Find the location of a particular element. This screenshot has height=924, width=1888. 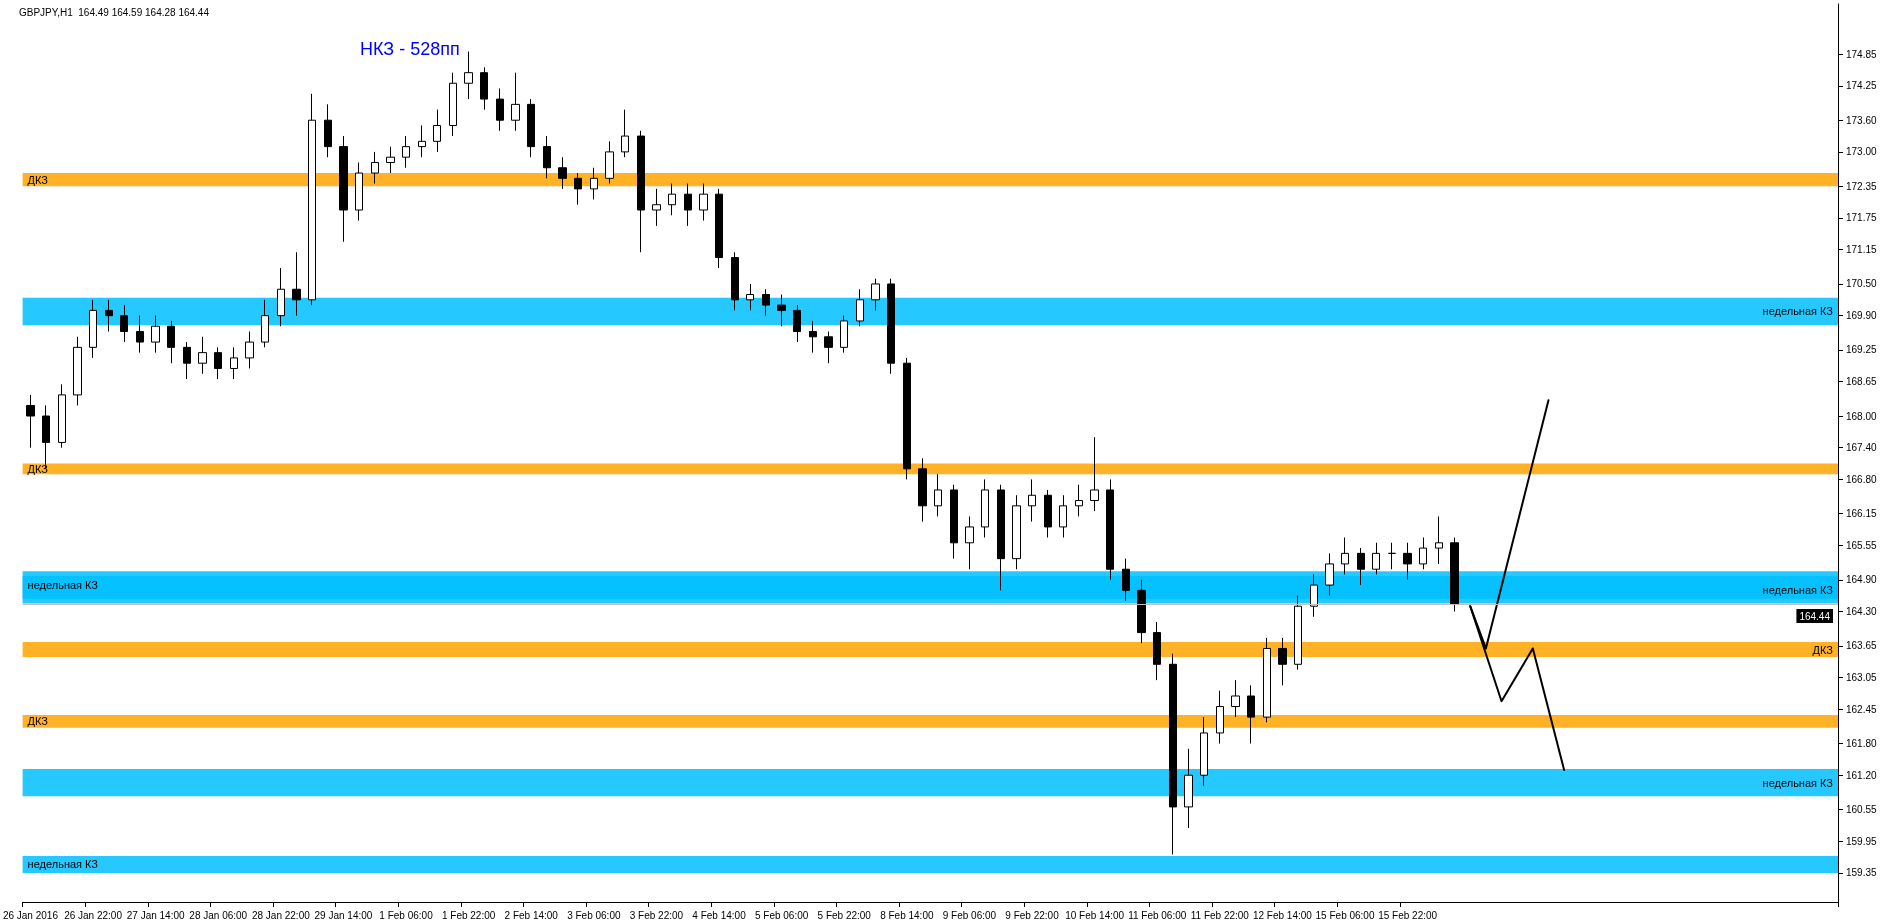

x-tick-label: 11 Feb 06:00 is located at coordinates (1157, 915).